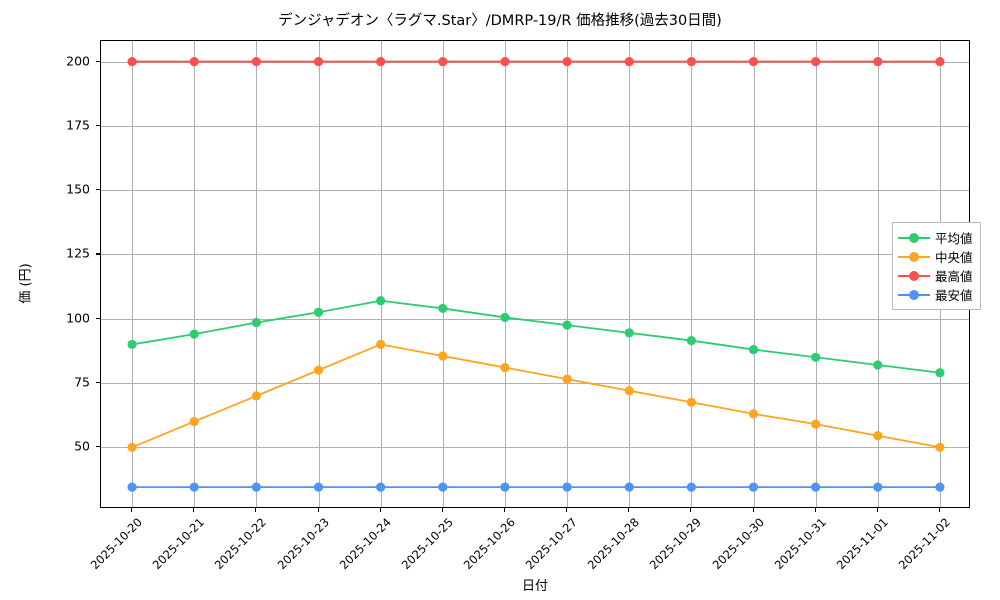 The image size is (1000, 600). I want to click on x-tick-label: 2025-10-20, so click(116, 544).